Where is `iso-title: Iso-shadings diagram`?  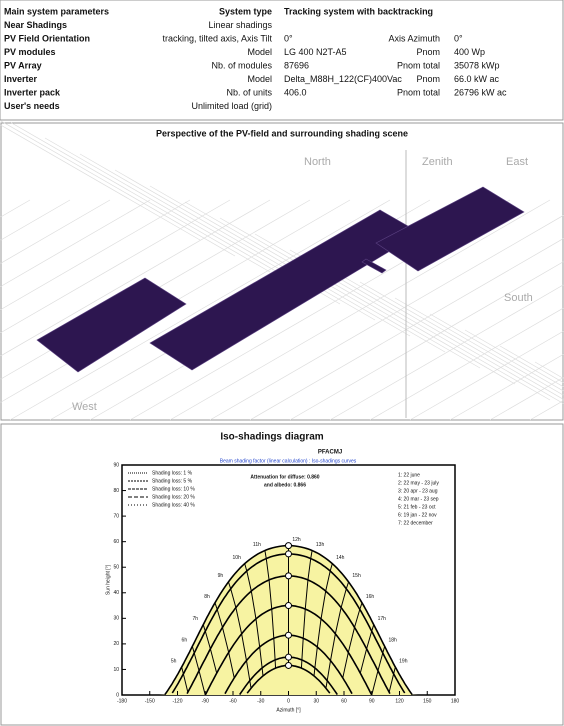
iso-title: Iso-shadings diagram is located at coordinates (271, 437).